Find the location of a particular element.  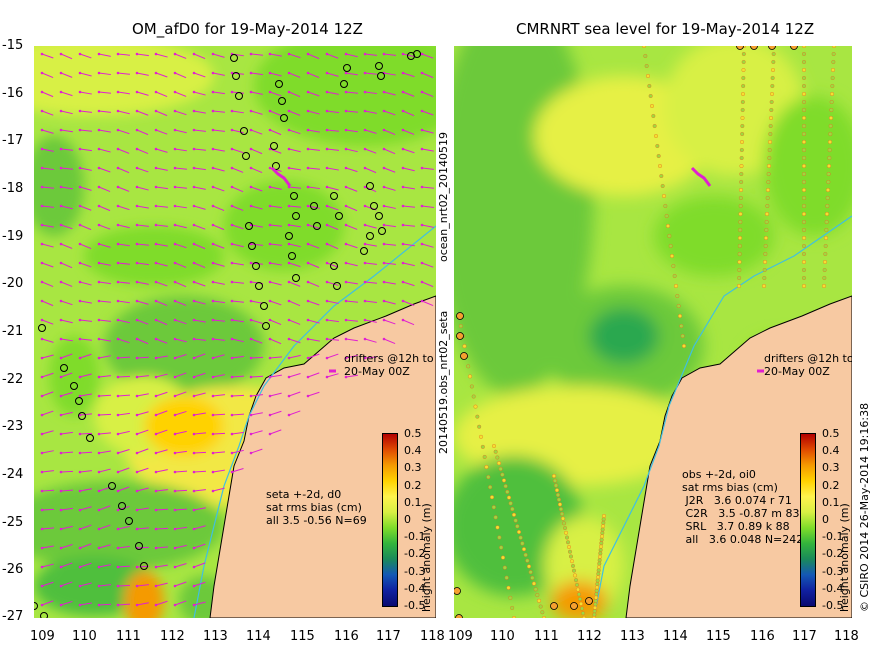

y-tick: -20 is located at coordinates (13, 283).